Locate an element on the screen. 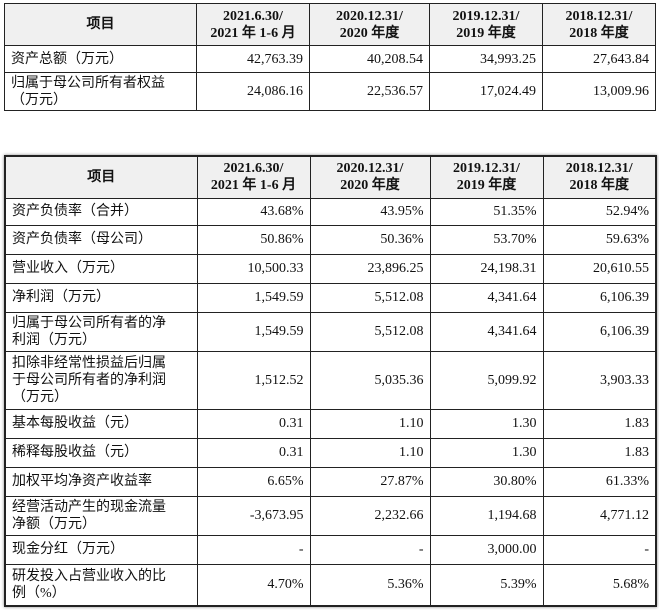 This screenshot has width=659, height=610. value-cell: 53.70% is located at coordinates (486, 239).